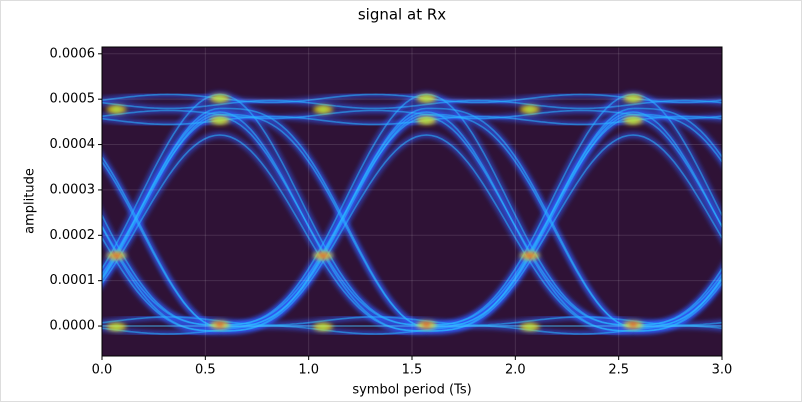 The image size is (803, 403). Describe the element at coordinates (205, 370) in the screenshot. I see `x-tick-label: 0.5` at that location.